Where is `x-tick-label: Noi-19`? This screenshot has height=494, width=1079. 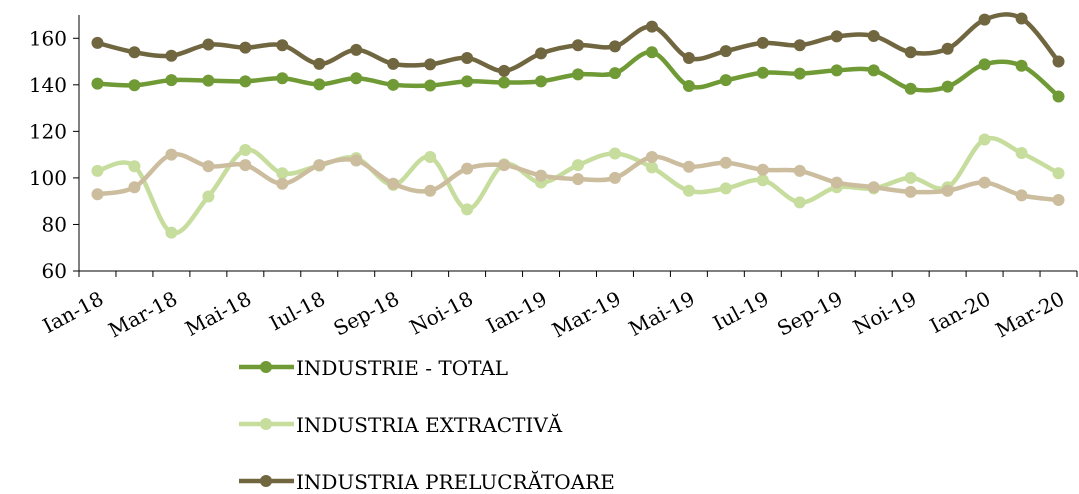 x-tick-label: Noi-19 is located at coordinates (884, 312).